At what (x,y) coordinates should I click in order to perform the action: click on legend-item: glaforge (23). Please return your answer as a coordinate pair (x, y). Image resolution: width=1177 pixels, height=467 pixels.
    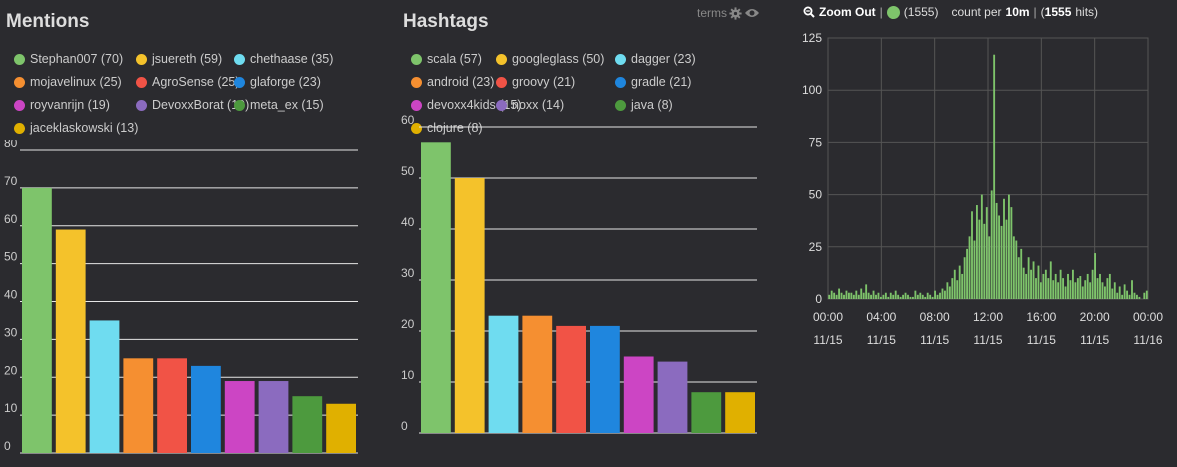
    Looking at the image, I should click on (277, 82).